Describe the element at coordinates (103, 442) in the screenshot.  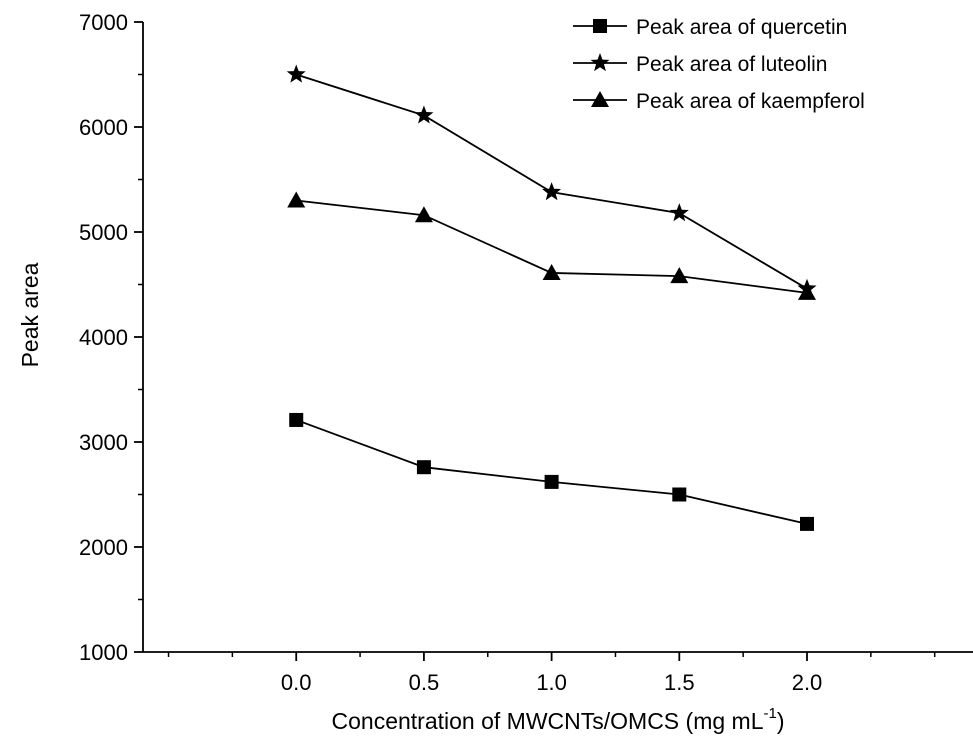
I see `y-tick-label: 3000` at that location.